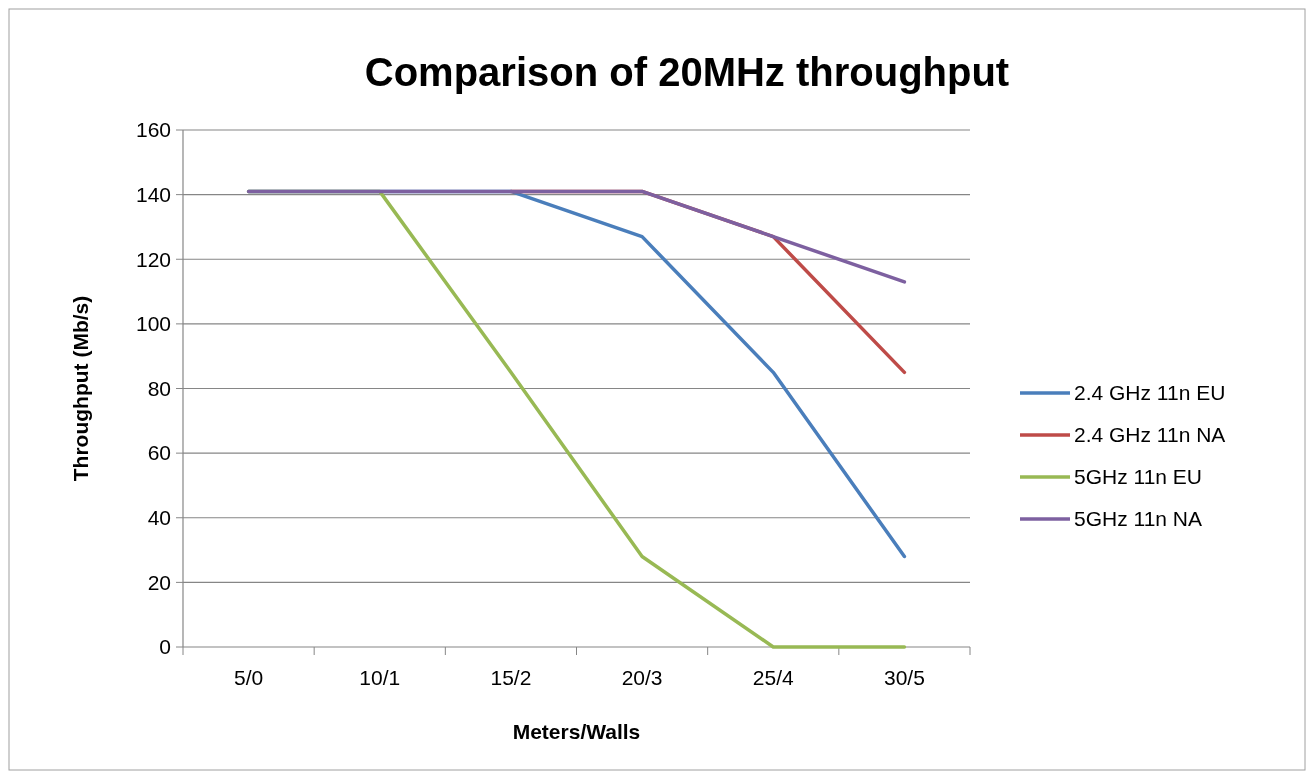 The height and width of the screenshot is (779, 1314). I want to click on x-tick-label: 25/4, so click(773, 677).